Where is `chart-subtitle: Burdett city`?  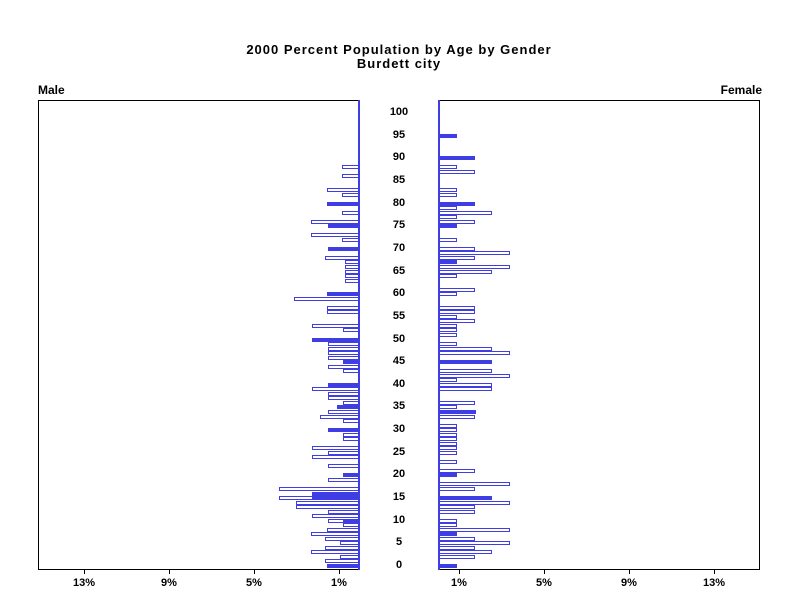 chart-subtitle: Burdett city is located at coordinates (399, 63).